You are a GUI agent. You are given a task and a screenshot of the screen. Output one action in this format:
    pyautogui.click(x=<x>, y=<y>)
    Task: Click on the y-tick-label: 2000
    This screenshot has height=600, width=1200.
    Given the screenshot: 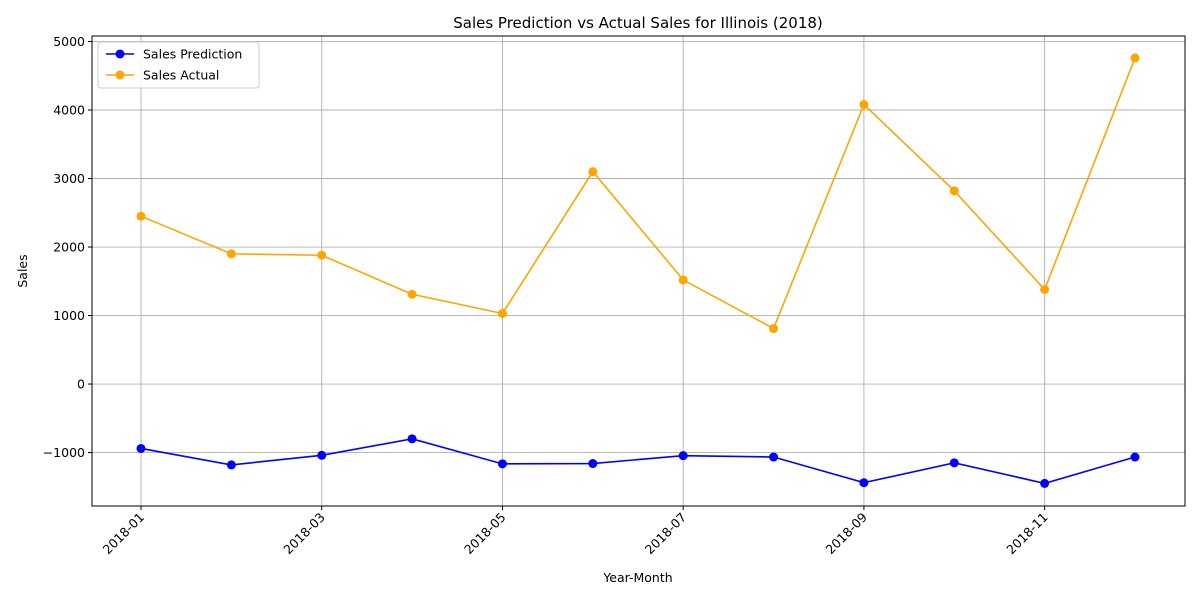 What is the action you would take?
    pyautogui.click(x=69, y=247)
    